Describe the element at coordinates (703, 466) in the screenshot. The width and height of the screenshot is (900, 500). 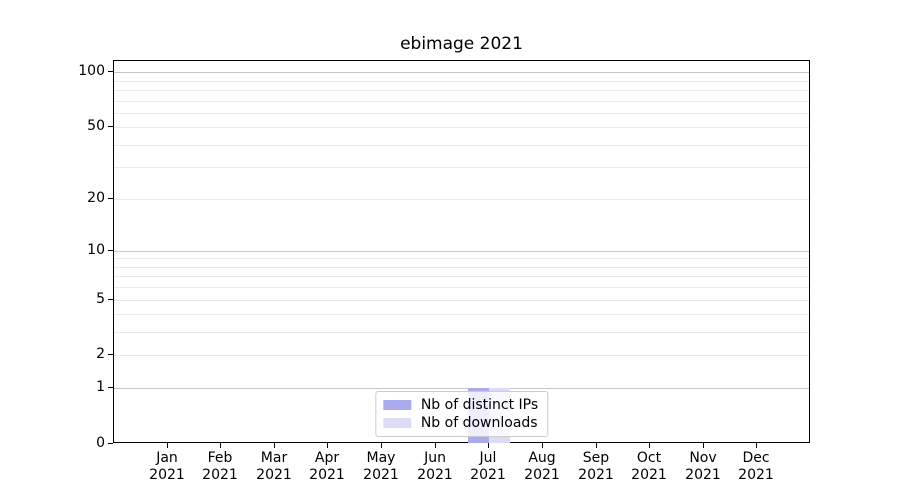
I see `x-tick-label: Nov 2021` at that location.